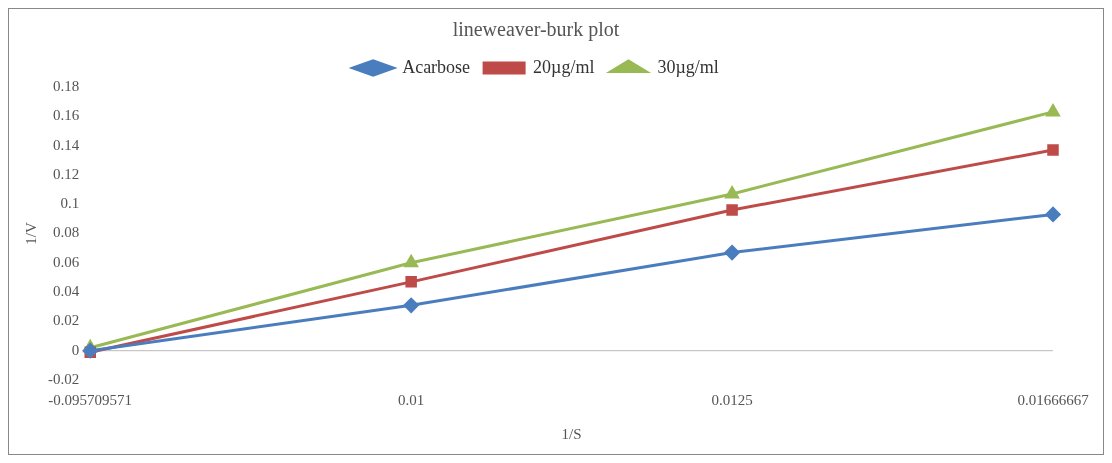  I want to click on y-tick-label: 0.06, so click(66, 261).